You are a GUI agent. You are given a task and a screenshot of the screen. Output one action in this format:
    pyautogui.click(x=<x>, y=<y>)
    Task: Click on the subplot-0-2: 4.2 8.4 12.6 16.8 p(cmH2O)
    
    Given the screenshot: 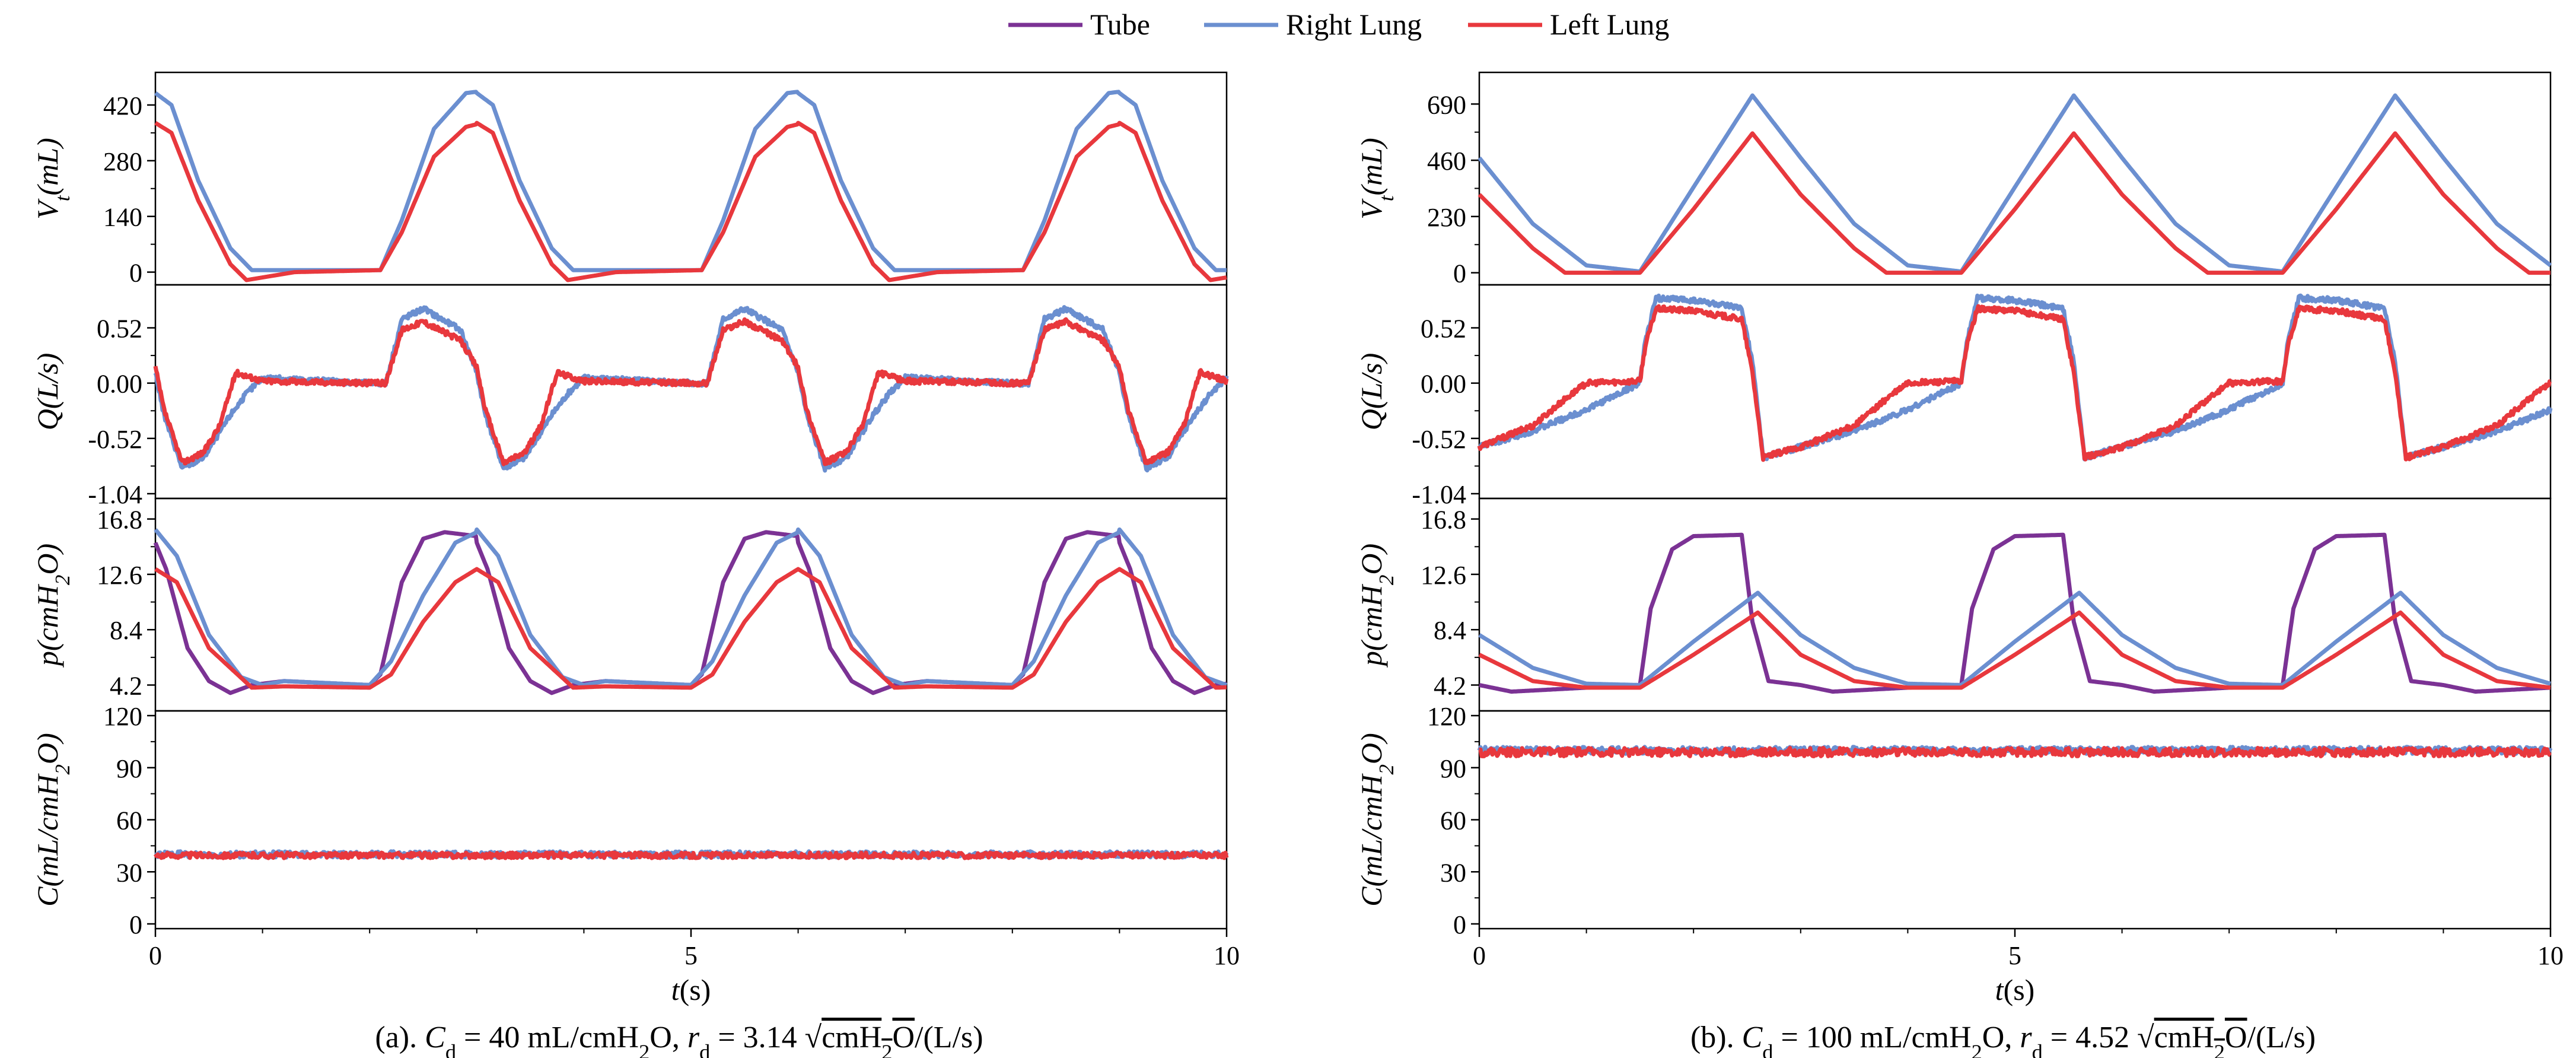 What is the action you would take?
    pyautogui.click(x=629, y=604)
    